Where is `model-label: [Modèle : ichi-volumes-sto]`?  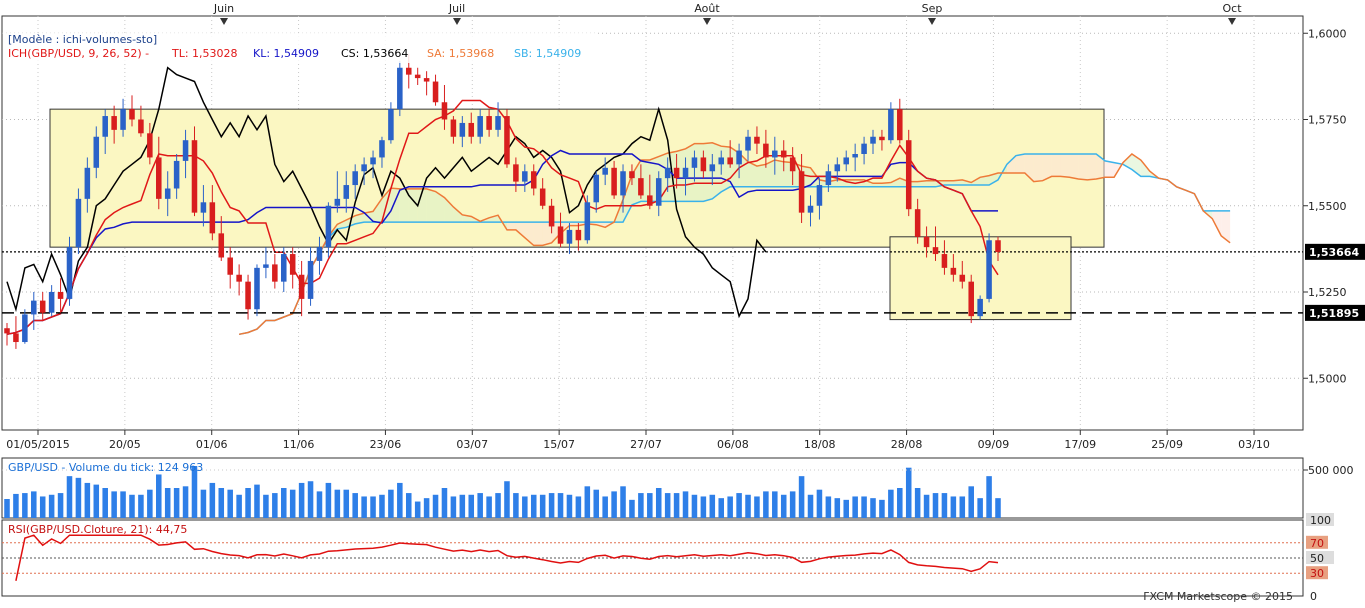 model-label: [Modèle : ichi-volumes-sto] is located at coordinates (82, 39).